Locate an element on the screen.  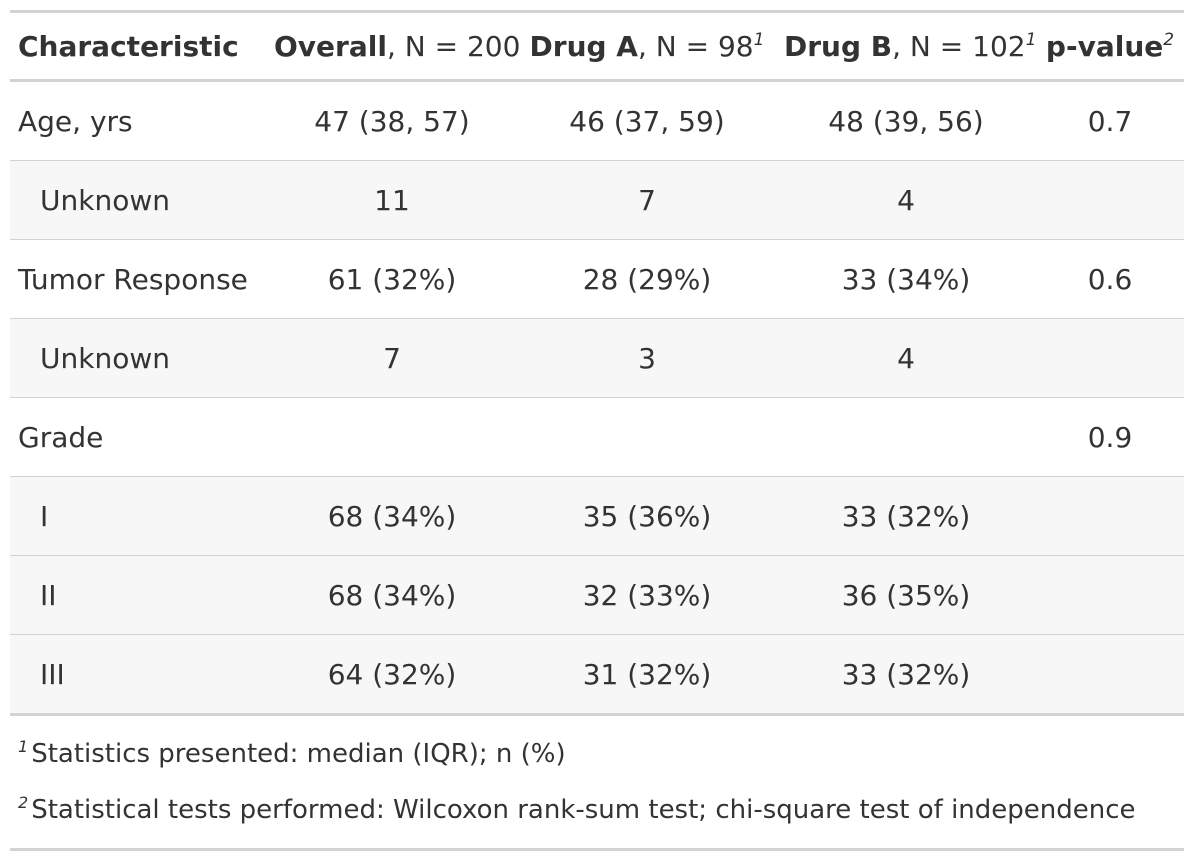
cell-drug-a is located at coordinates (647, 437).